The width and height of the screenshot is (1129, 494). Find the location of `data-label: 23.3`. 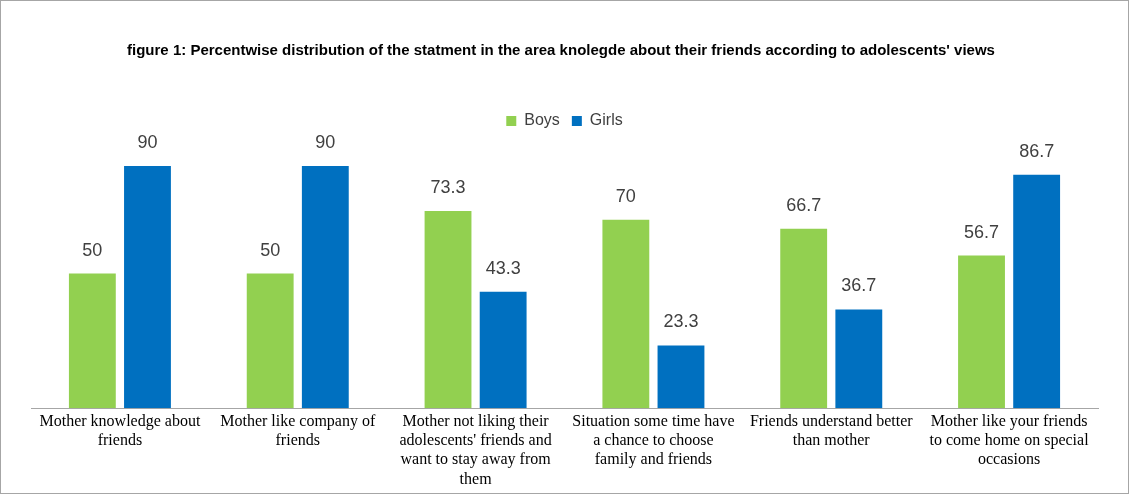

data-label: 23.3 is located at coordinates (681, 321).